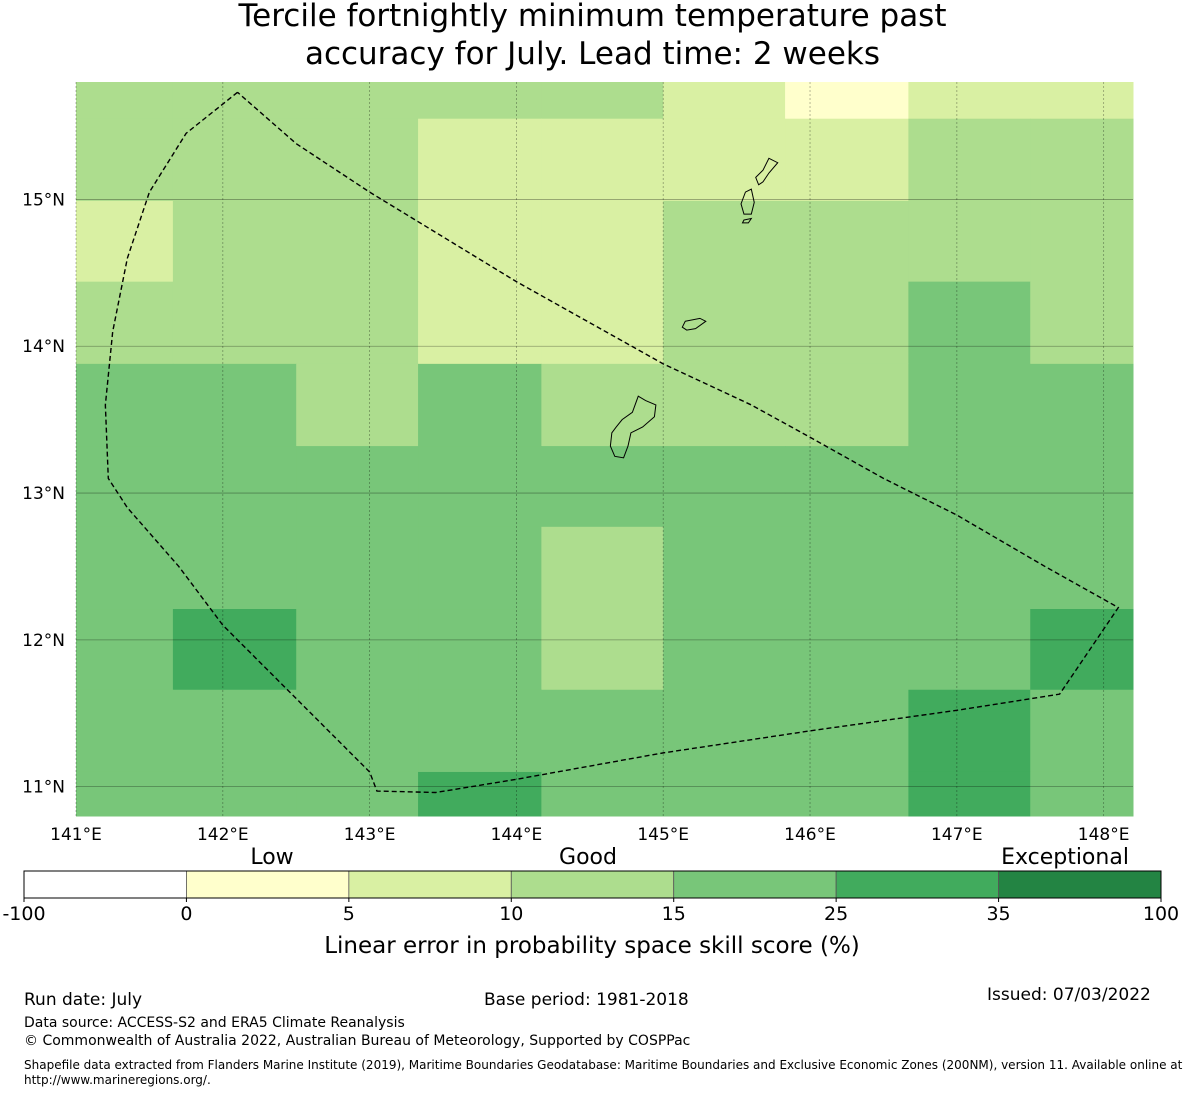  What do you see at coordinates (83, 1000) in the screenshot?
I see `run-date: Run date: July` at bounding box center [83, 1000].